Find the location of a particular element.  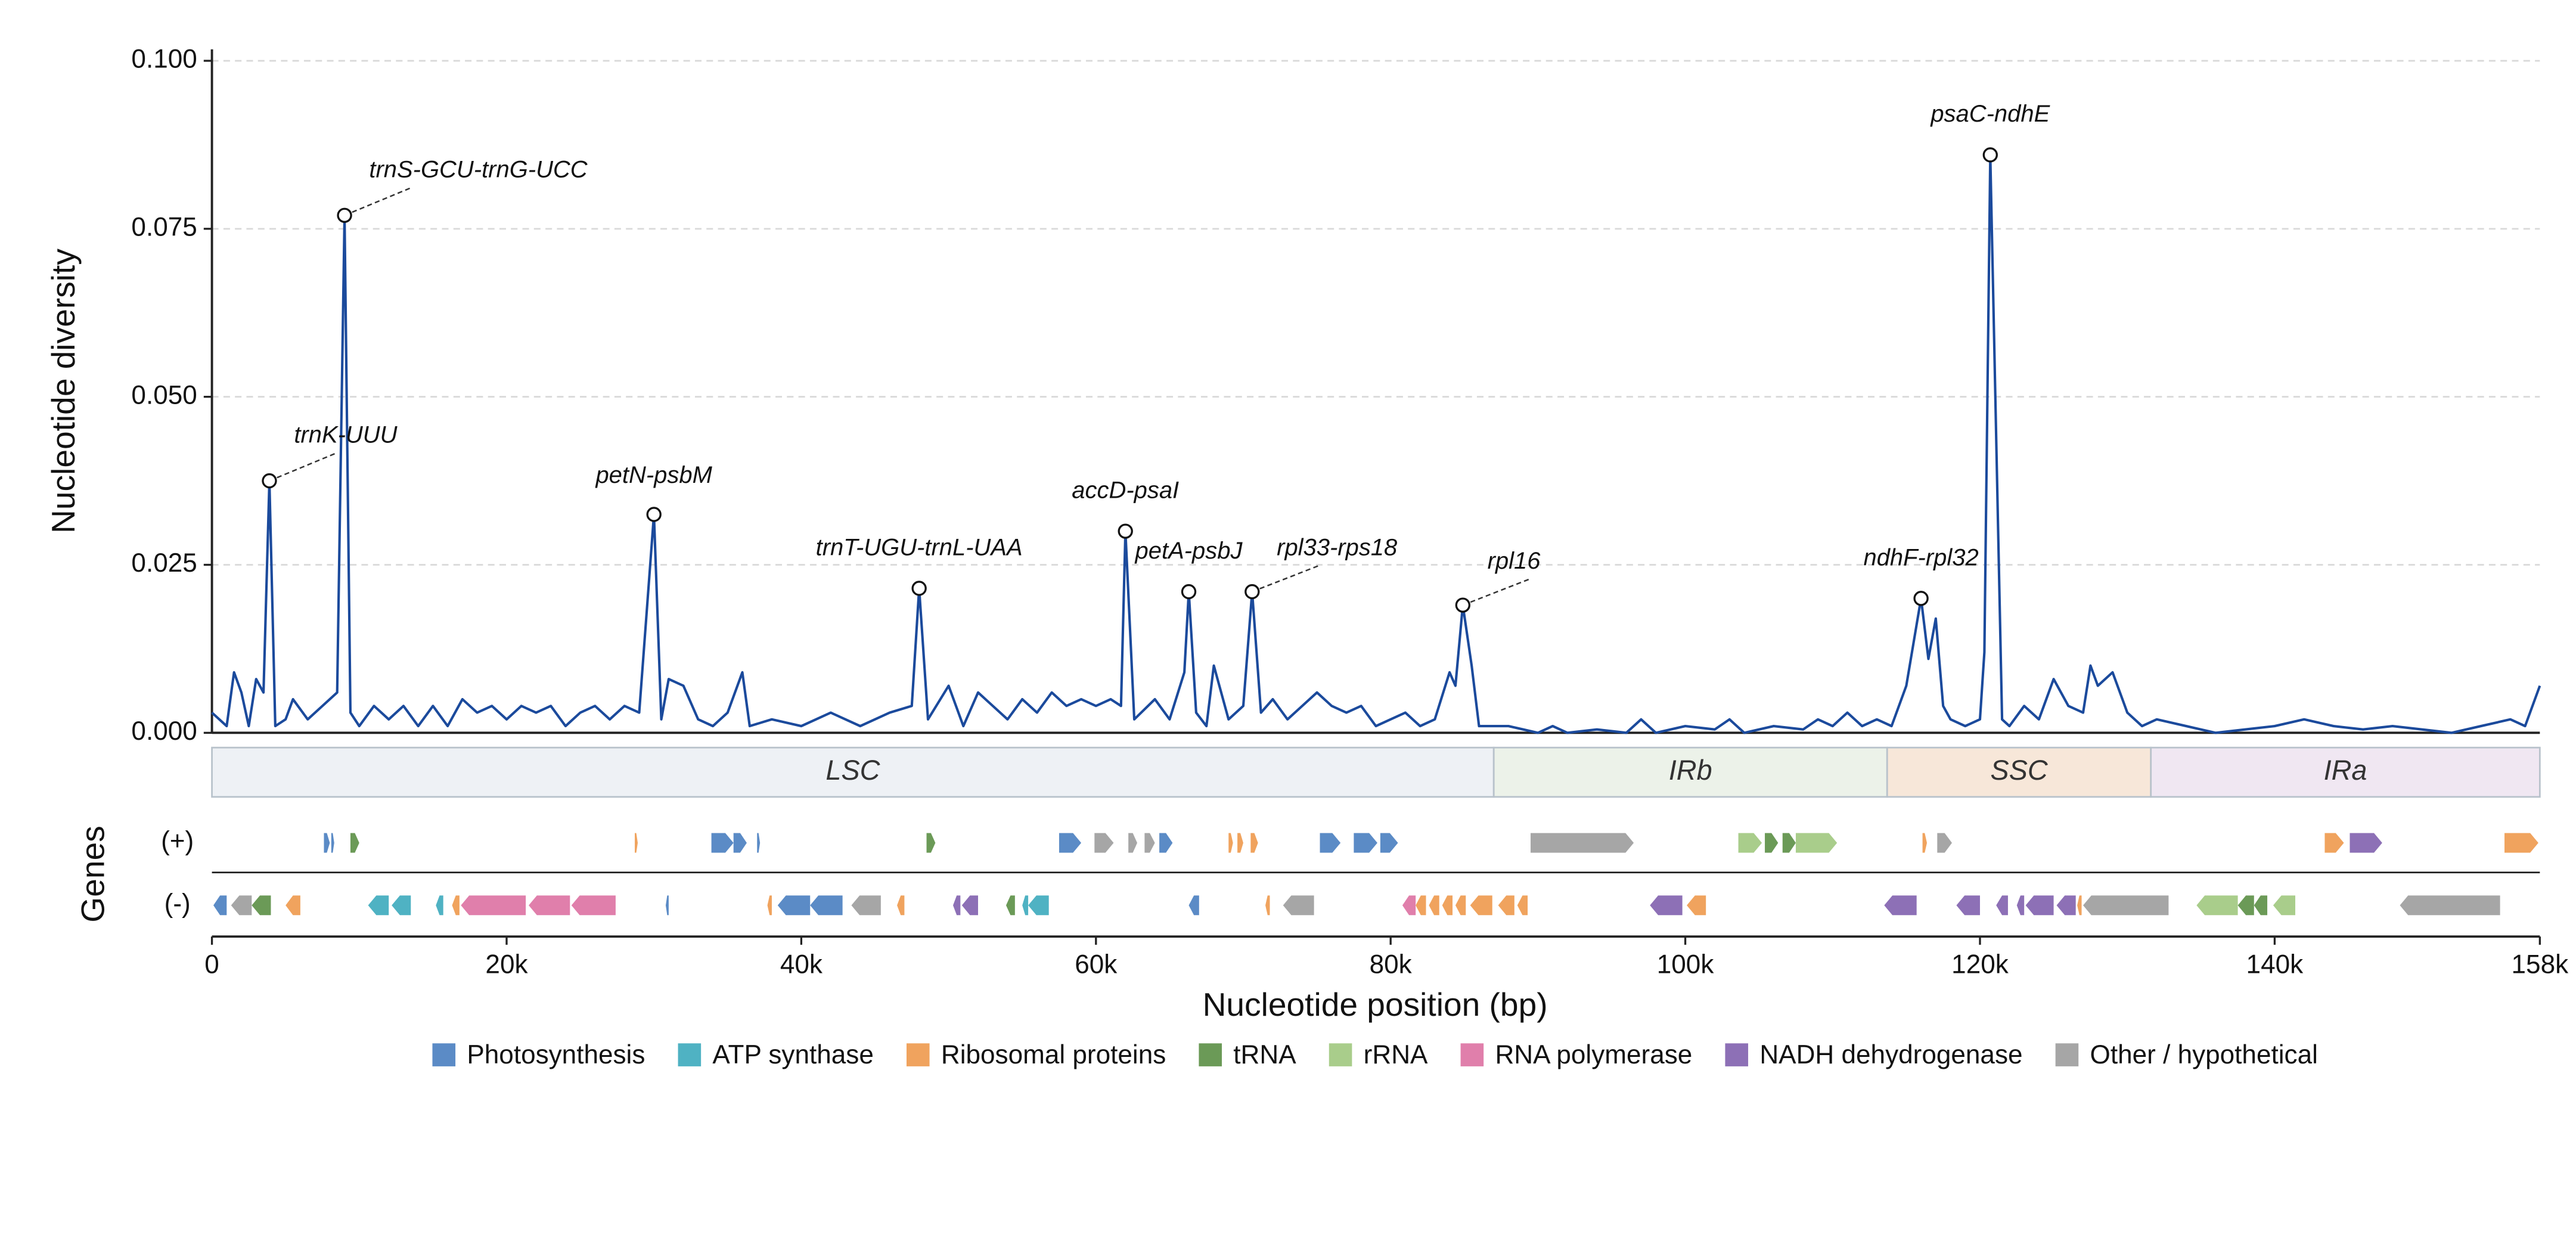

annotation-label: accD-psaI is located at coordinates (1126, 490).